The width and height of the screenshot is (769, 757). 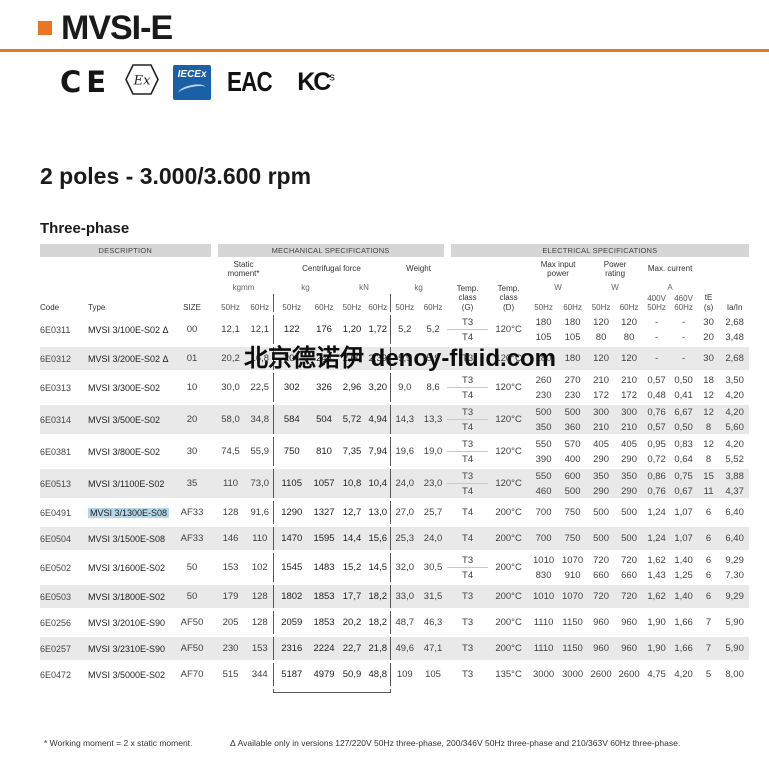 I want to click on certification-logos: CE Ex IECEx EAC KCs, so click(x=197, y=82).